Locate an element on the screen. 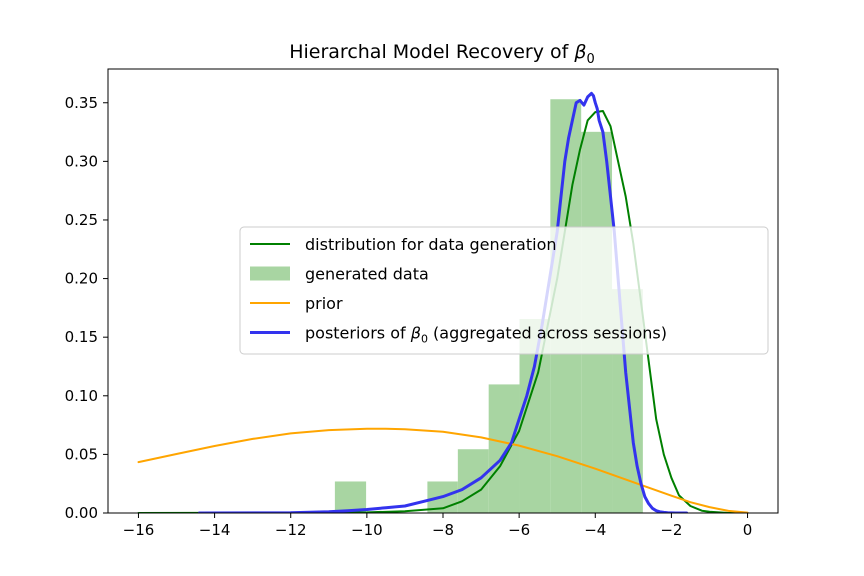 The width and height of the screenshot is (864, 576). y-tick-label: 0.05 is located at coordinates (81, 454).